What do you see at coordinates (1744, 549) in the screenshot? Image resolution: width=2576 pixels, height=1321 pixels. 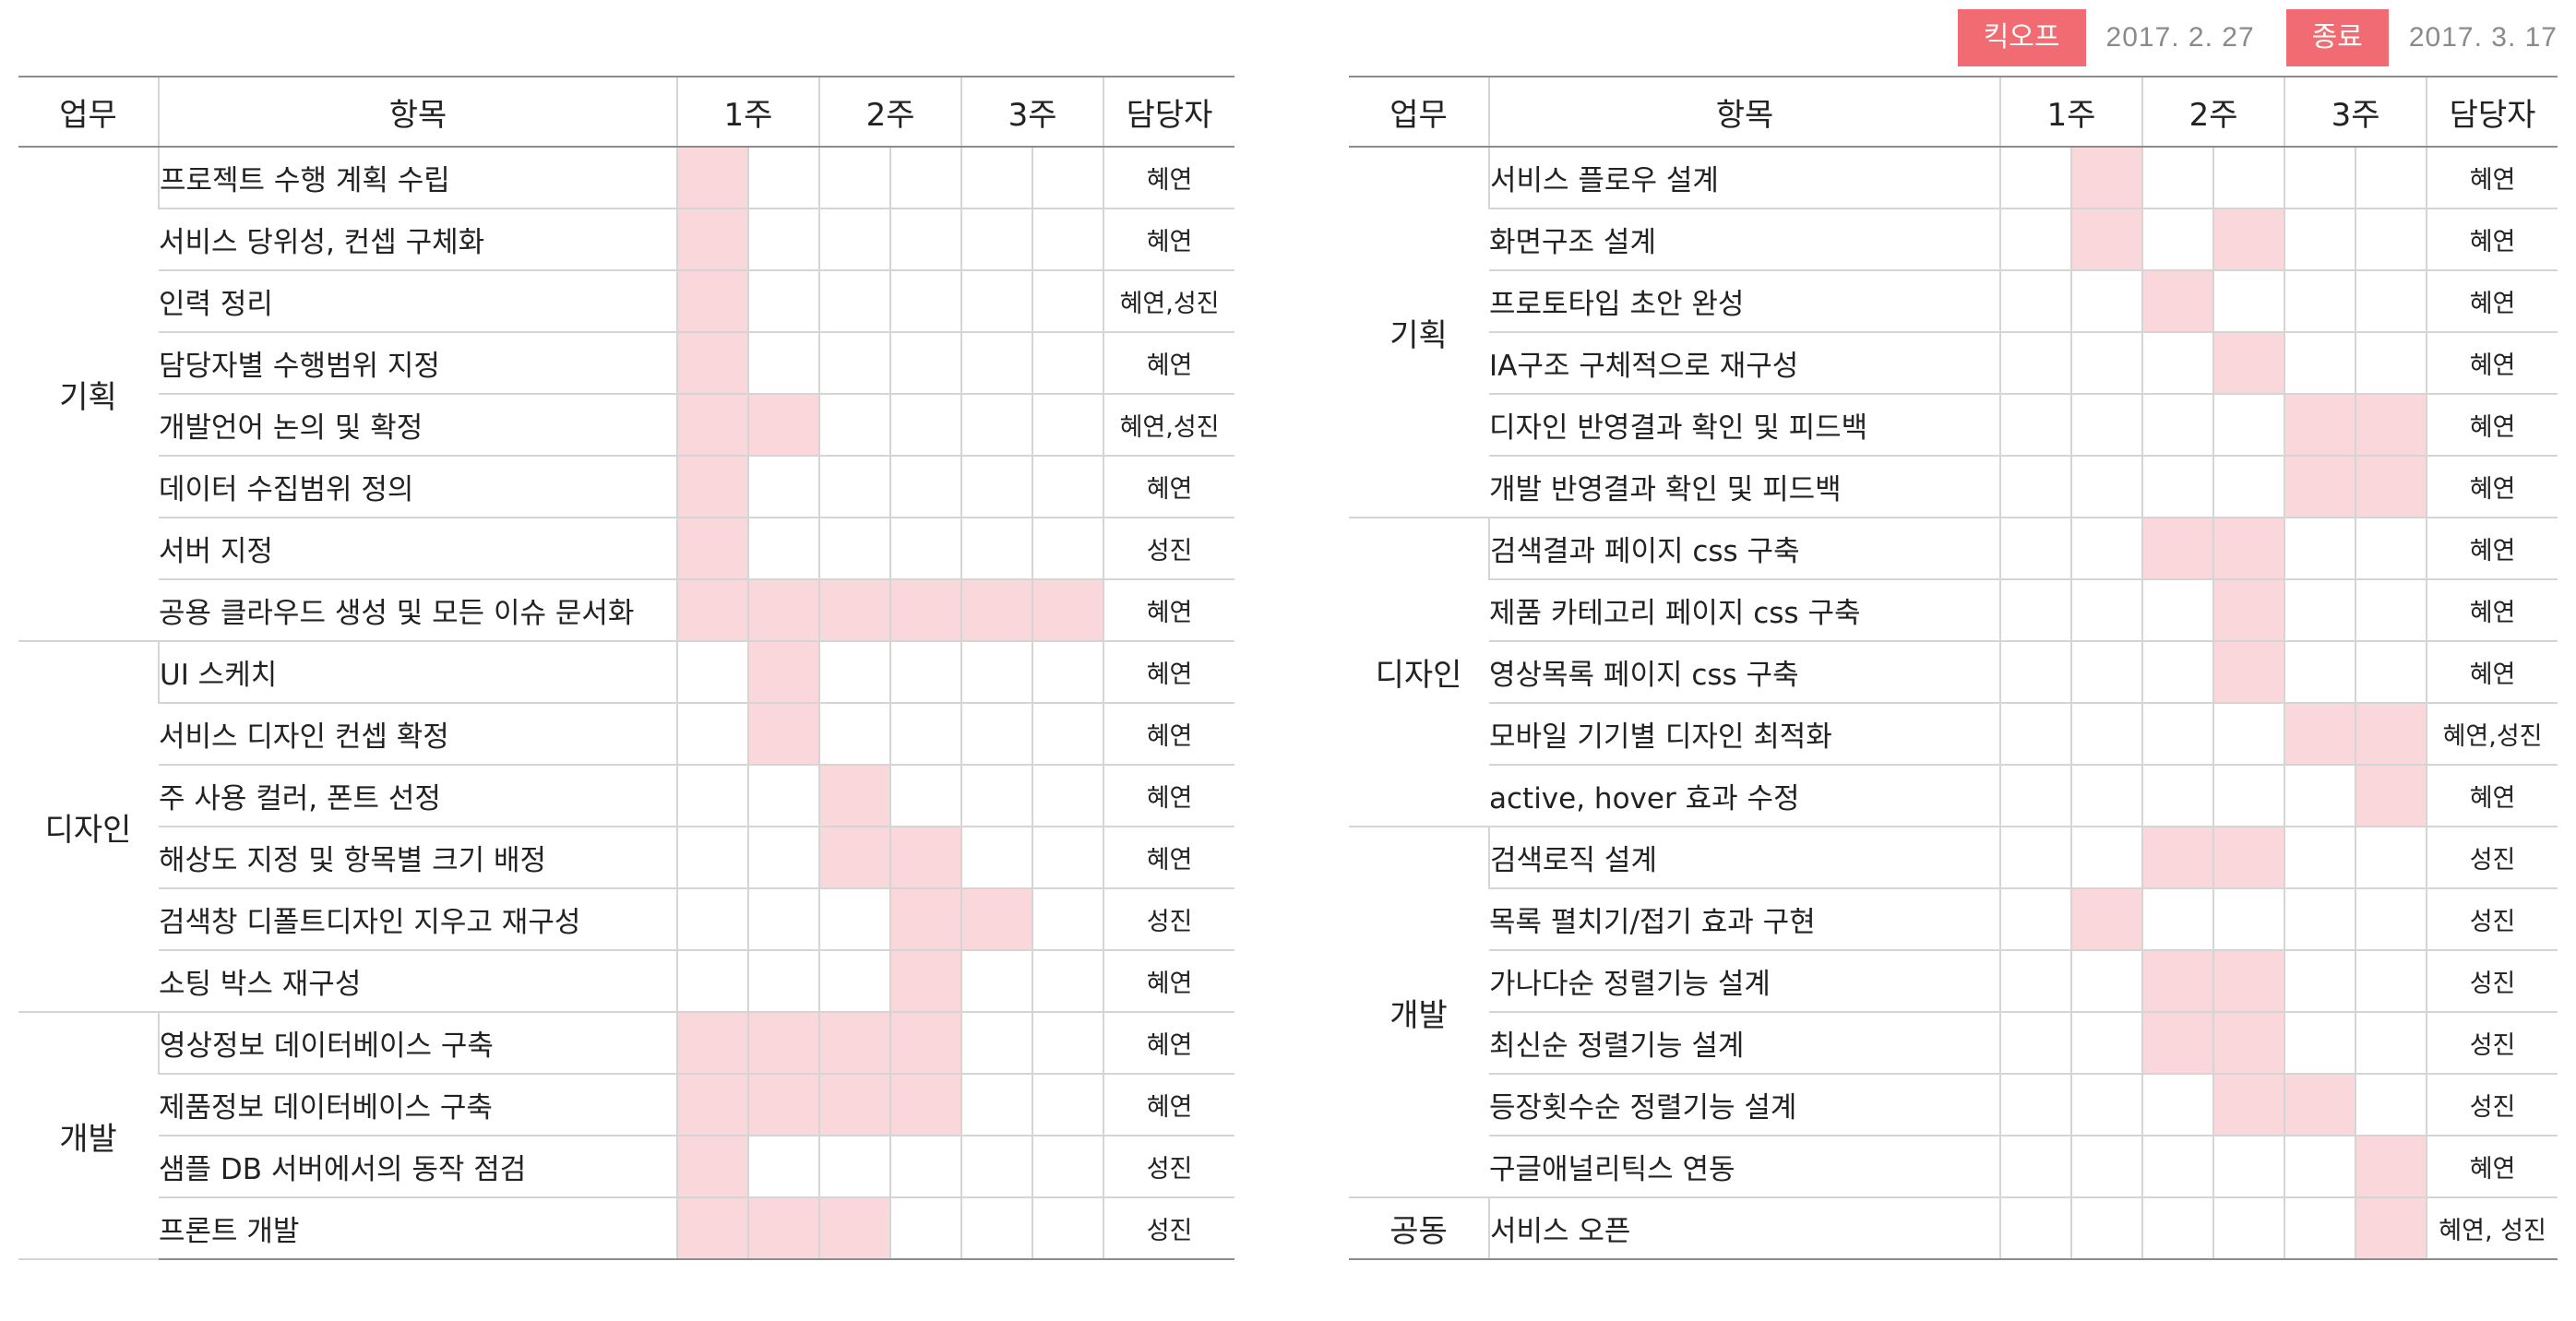 I see `task-cell: 검색결과 페이지 css 구축` at bounding box center [1744, 549].